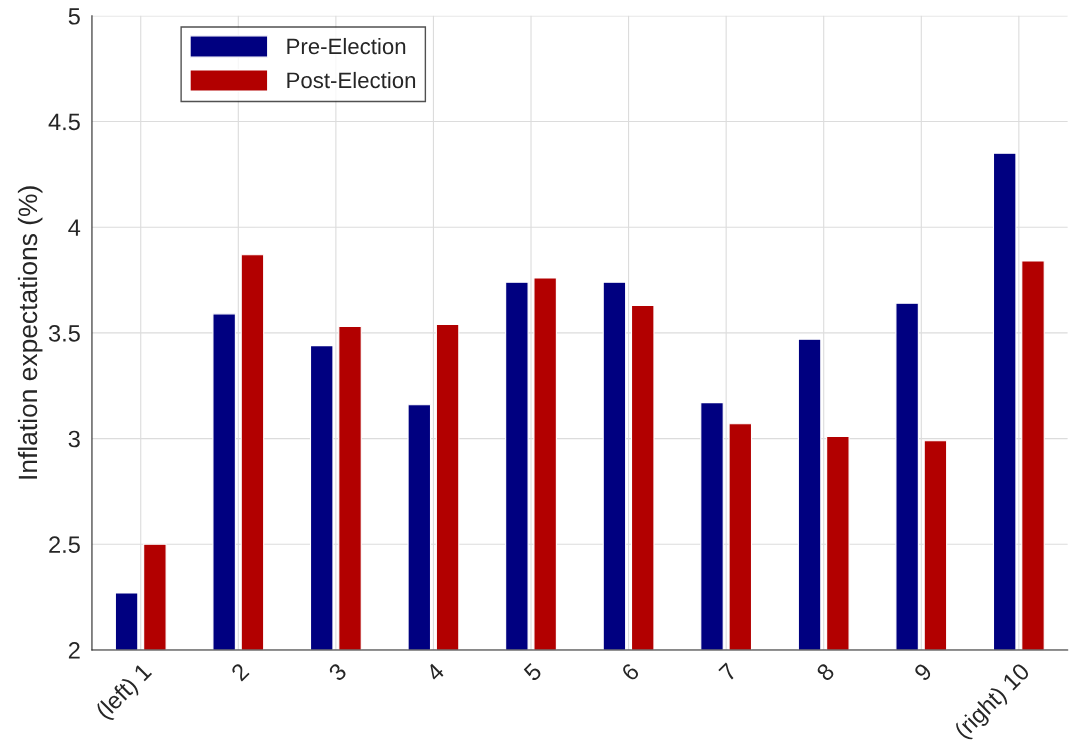 This screenshot has width=1073, height=754. I want to click on legend-label: Post-Election, so click(351, 80).